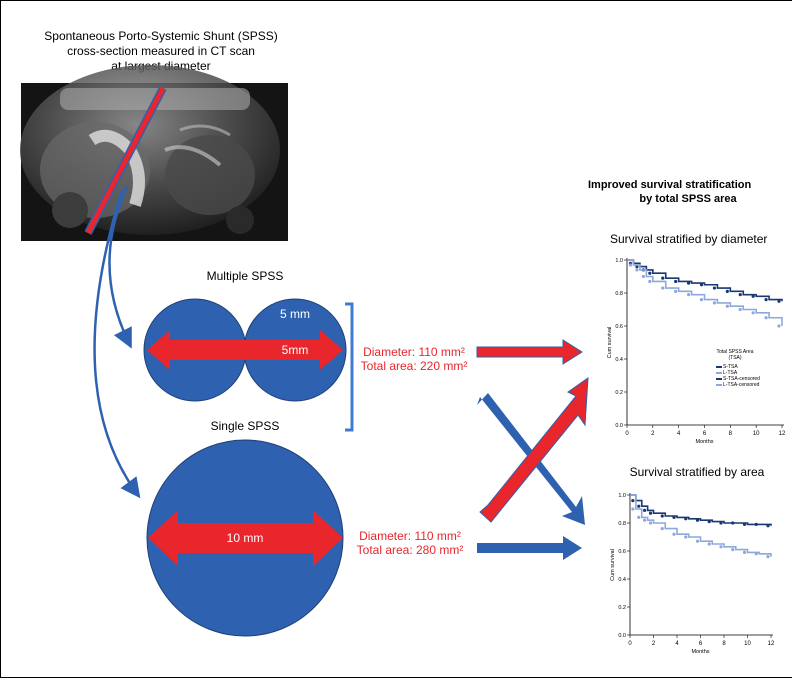 This screenshot has height=678, width=792. I want to click on chart1-xtick-label: 8, so click(731, 434).